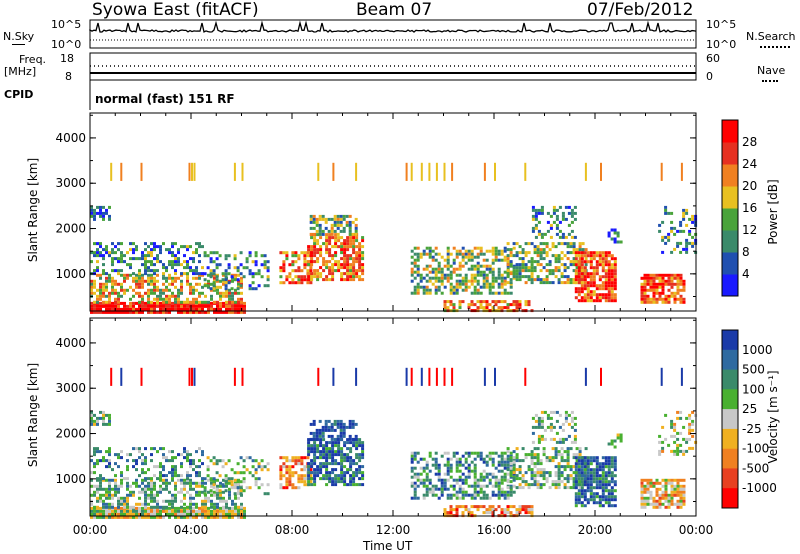 The height and width of the screenshot is (554, 800). What do you see at coordinates (749, 409) in the screenshot?
I see `colorbar-tick-label: 25` at bounding box center [749, 409].